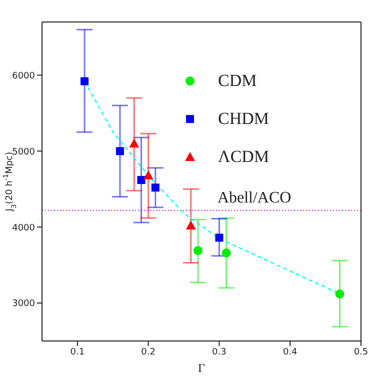 Image resolution: width=382 pixels, height=382 pixels. What do you see at coordinates (290, 352) in the screenshot?
I see `x-tick-label: 0.4` at bounding box center [290, 352].